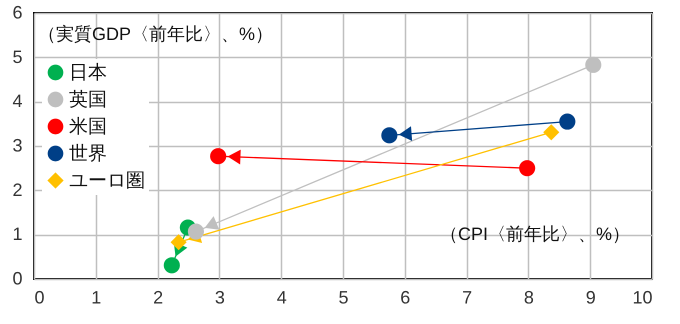 This screenshot has height=324, width=680. What do you see at coordinates (17, 278) in the screenshot?
I see `y-tick-label: 0` at bounding box center [17, 278].